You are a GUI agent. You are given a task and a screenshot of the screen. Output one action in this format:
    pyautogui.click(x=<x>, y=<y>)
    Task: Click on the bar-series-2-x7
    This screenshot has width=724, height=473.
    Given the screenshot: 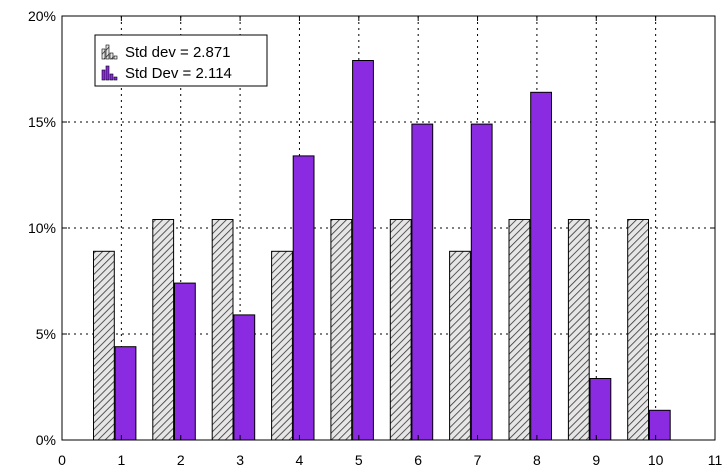 What is the action you would take?
    pyautogui.click(x=481, y=282)
    